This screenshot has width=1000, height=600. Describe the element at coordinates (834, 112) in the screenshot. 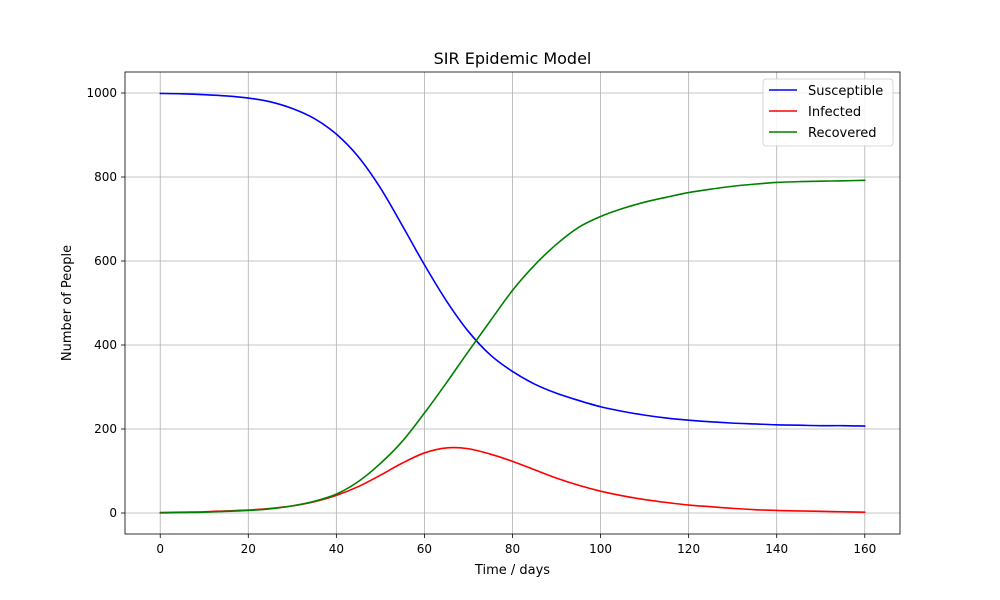

I see `legend-label-infected: Infected` at that location.